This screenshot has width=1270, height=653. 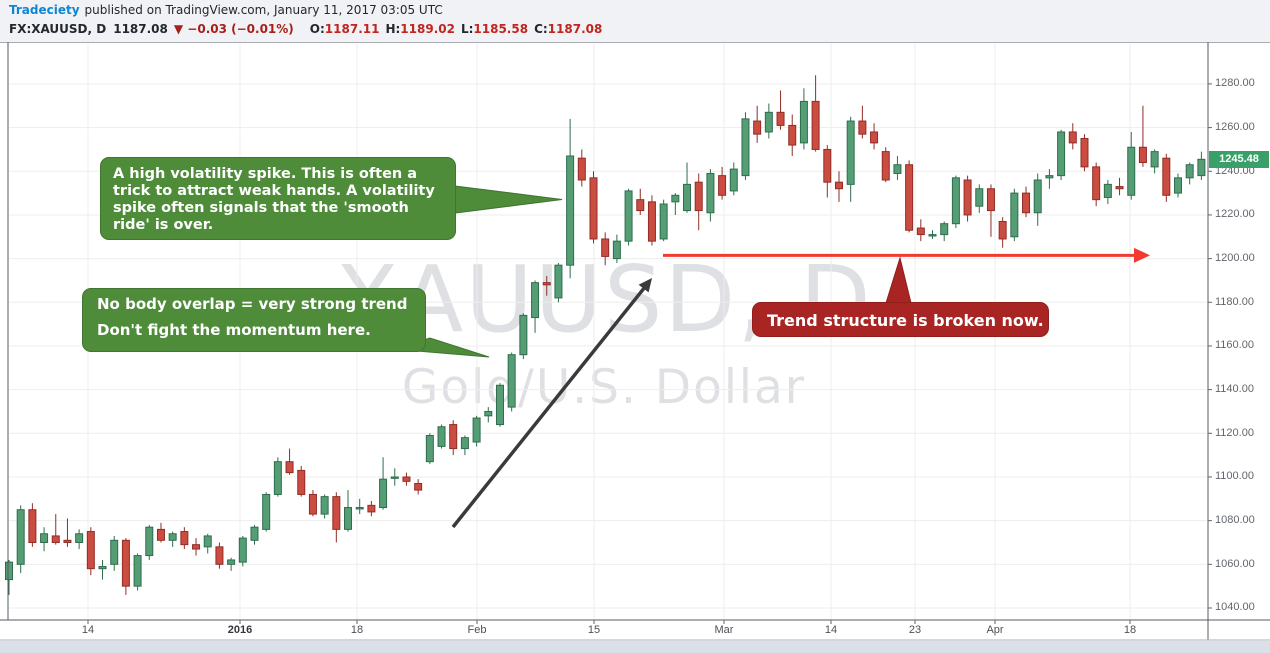 I want to click on symbol-name: FX:XAUUSD, D, so click(x=58, y=29).